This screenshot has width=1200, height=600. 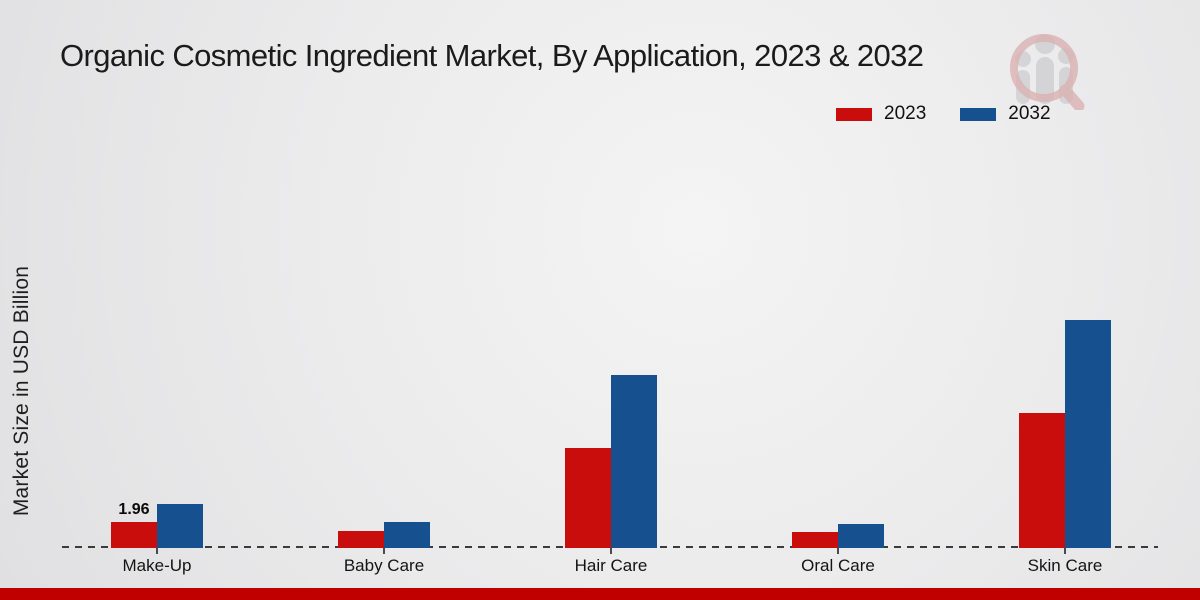 I want to click on bar-2032-make-up, so click(x=180, y=526).